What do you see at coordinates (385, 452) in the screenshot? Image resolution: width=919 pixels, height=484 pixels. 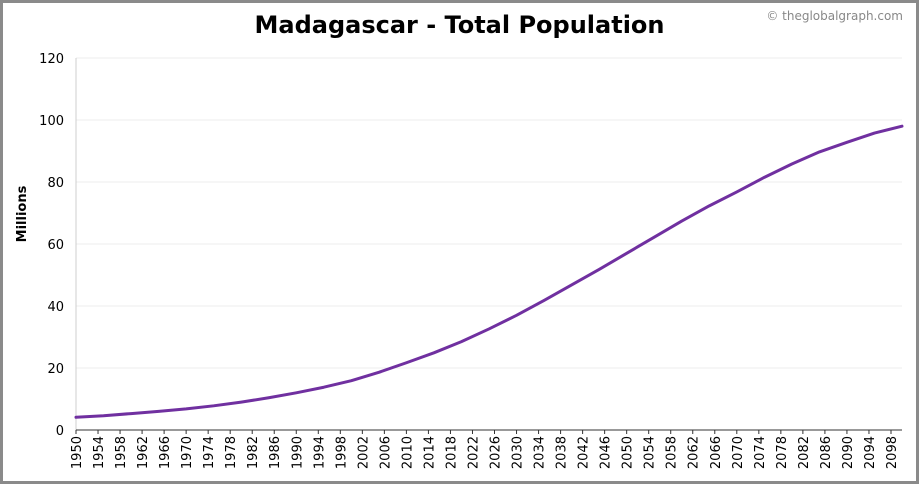 I see `x-tick-label-2006: 2006` at bounding box center [385, 452].